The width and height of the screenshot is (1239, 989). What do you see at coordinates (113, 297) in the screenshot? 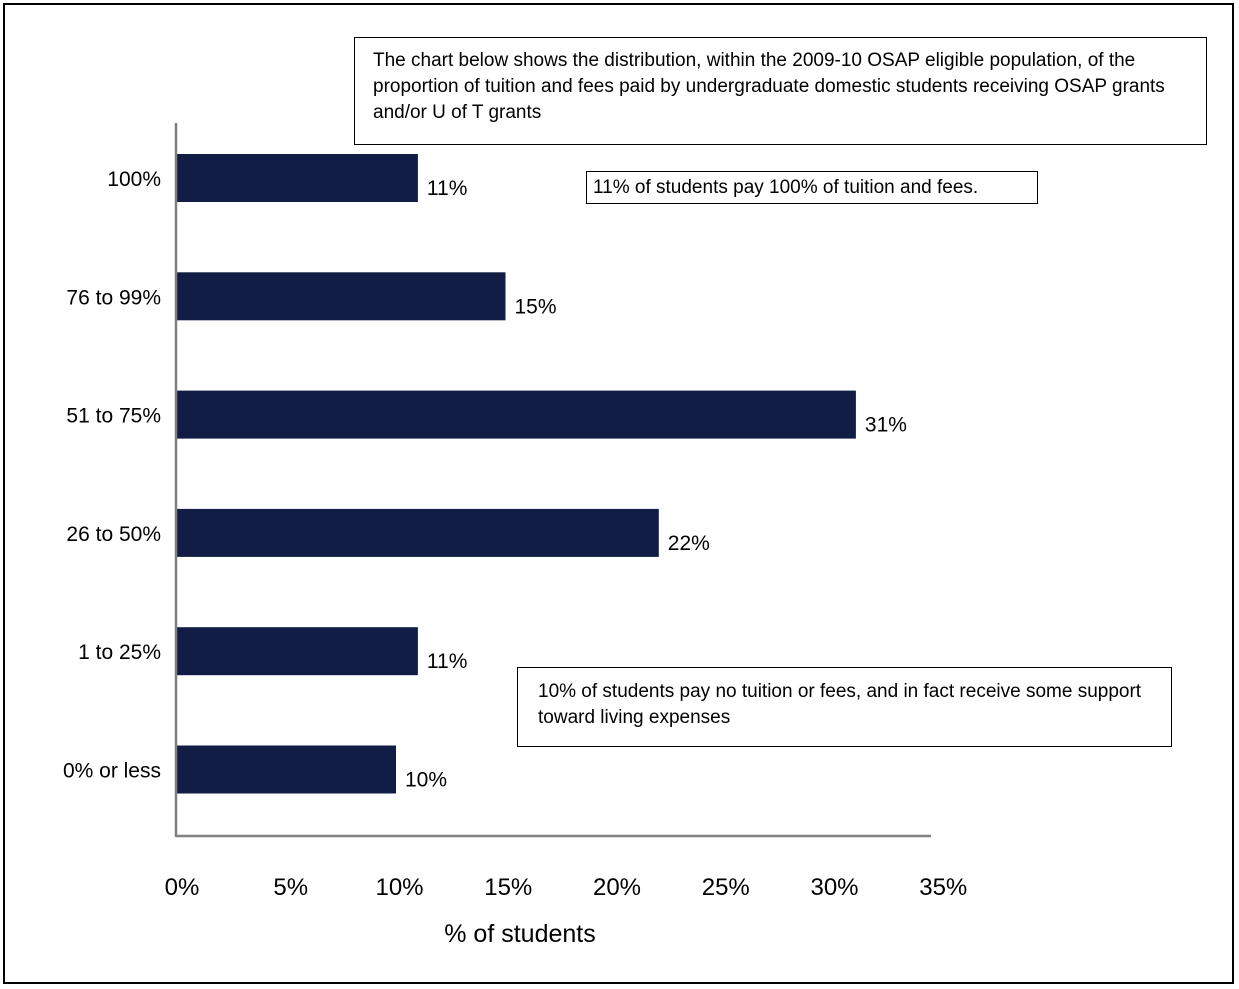
I see `category-label-1: 76 to 99%` at bounding box center [113, 297].